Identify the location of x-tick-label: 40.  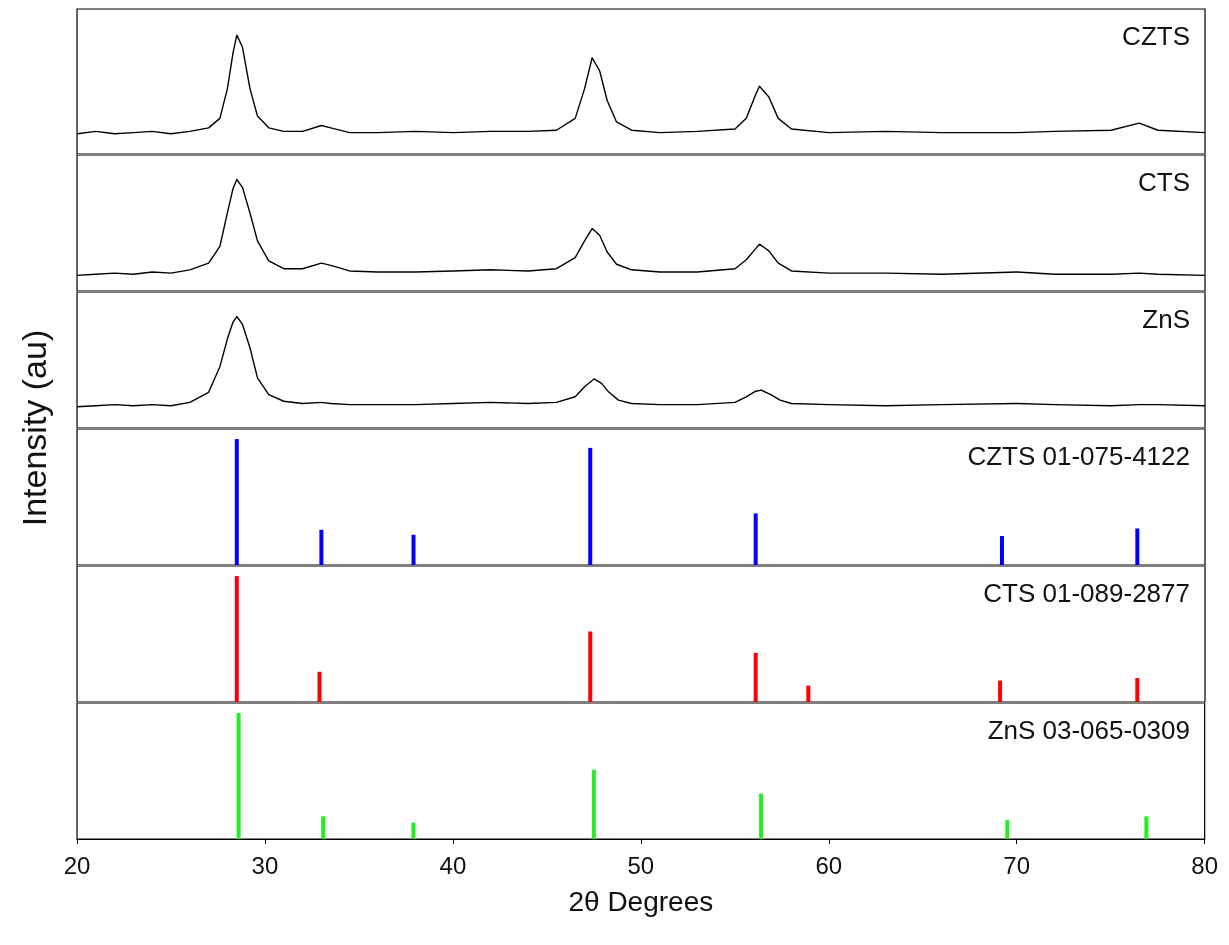
(453, 865).